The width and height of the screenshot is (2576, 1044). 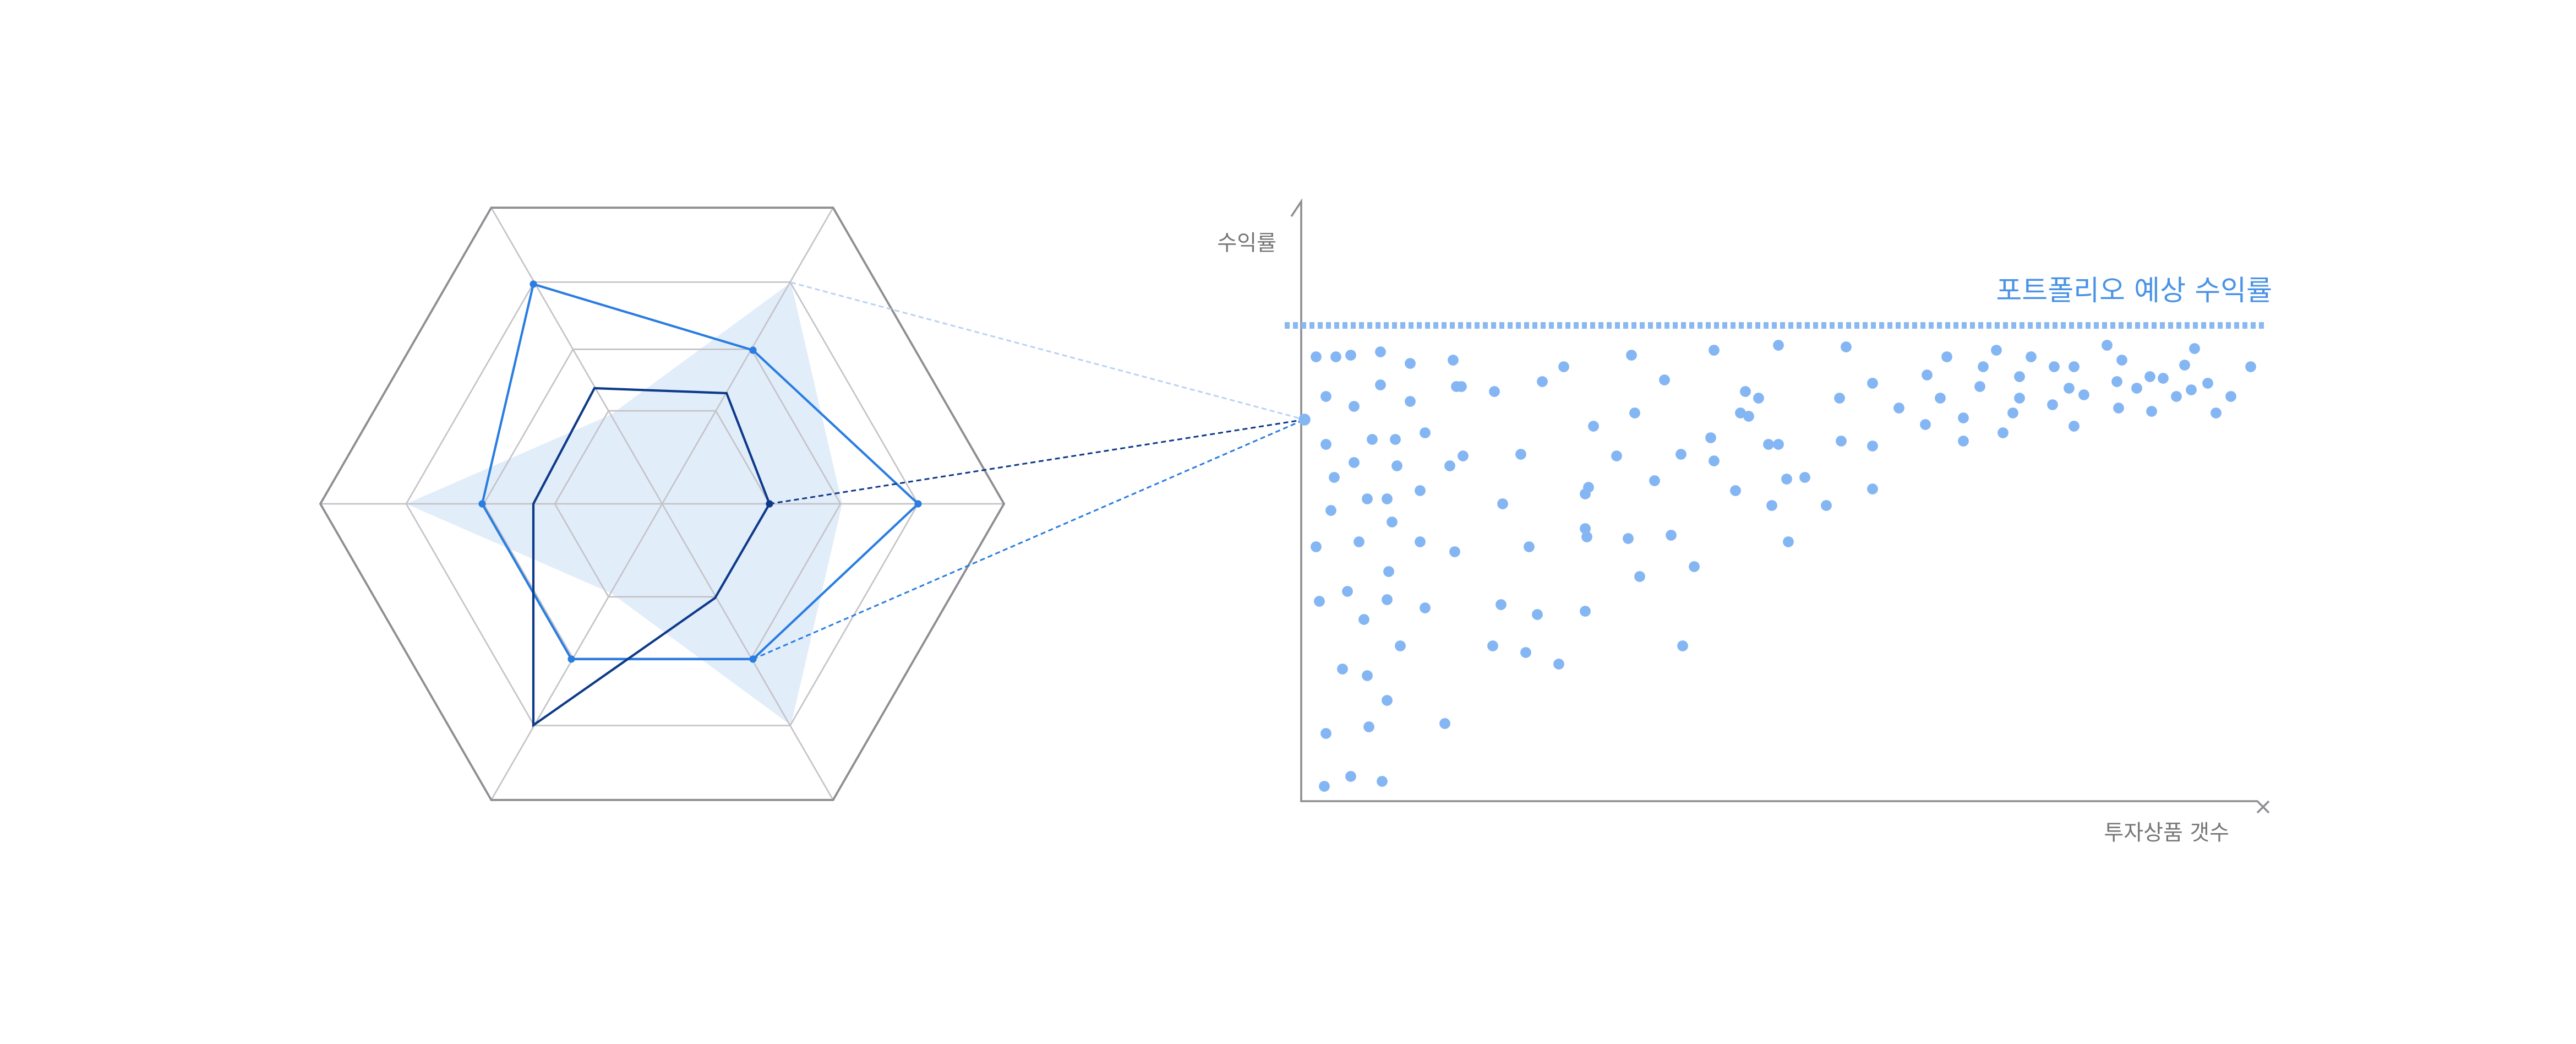 What do you see at coordinates (2167, 834) in the screenshot?
I see `x-axis-label: 투자상품 갯수` at bounding box center [2167, 834].